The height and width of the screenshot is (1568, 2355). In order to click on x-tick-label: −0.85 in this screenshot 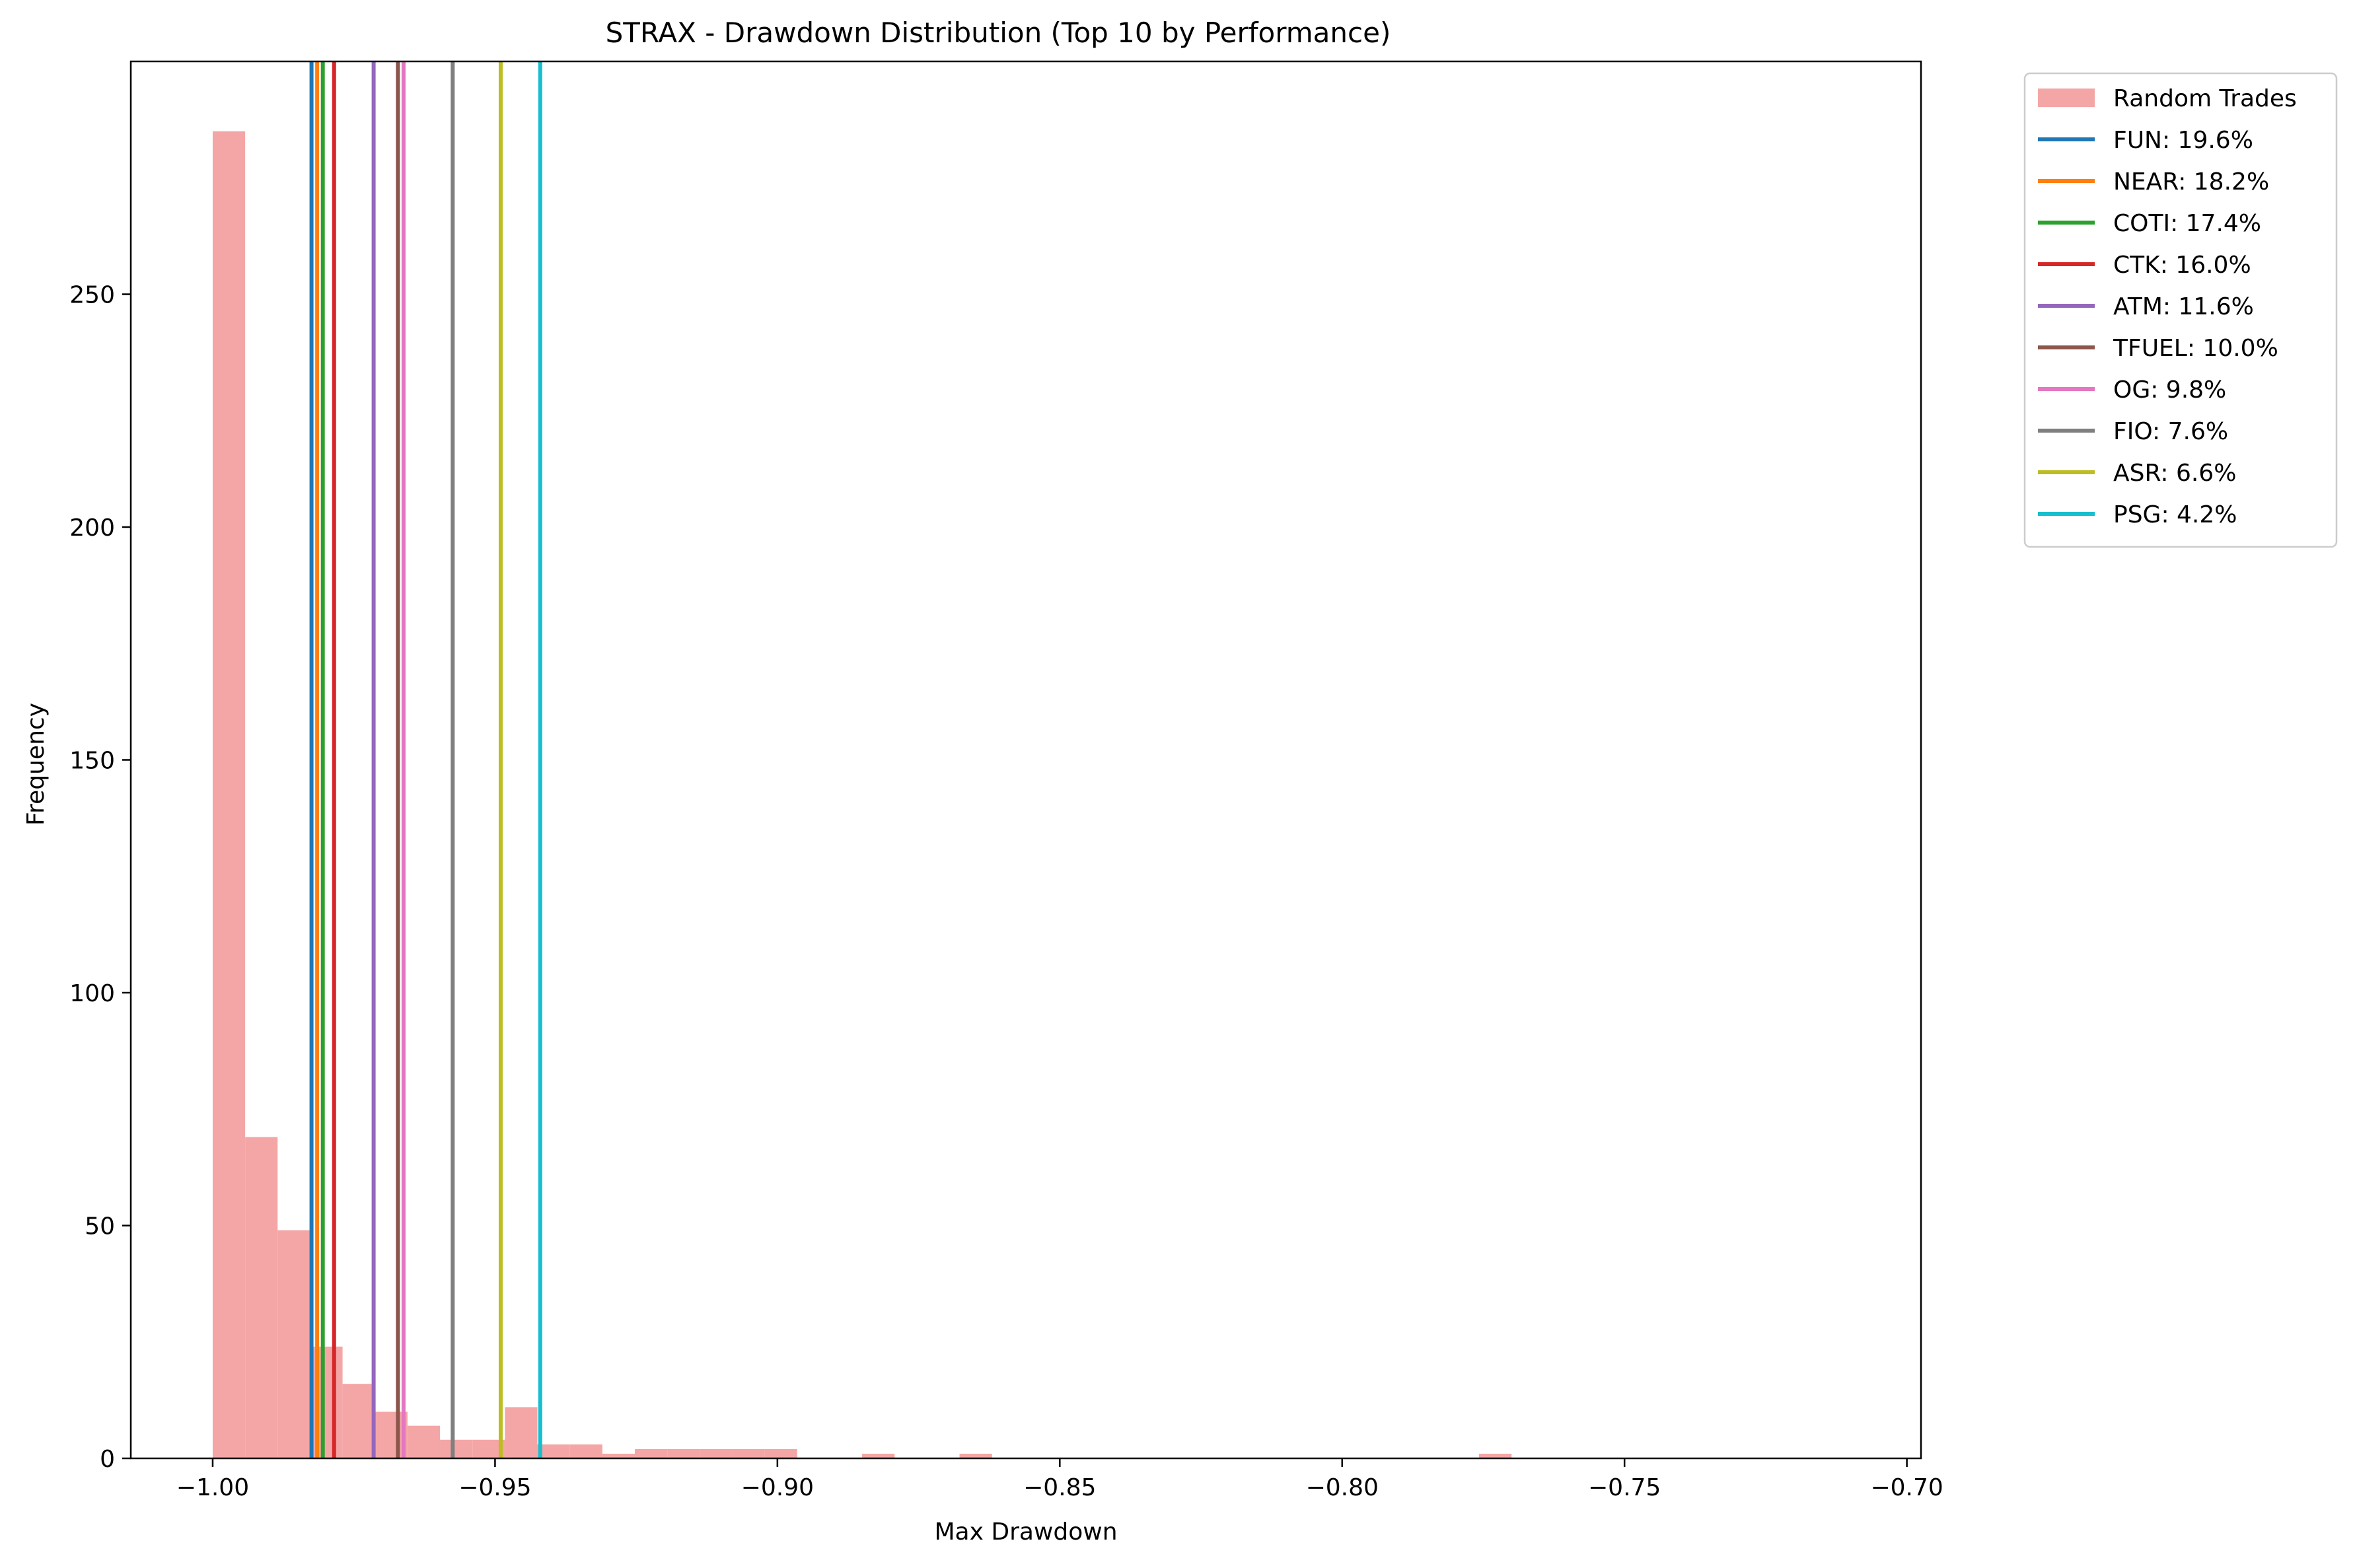, I will do `click(1059, 1487)`.